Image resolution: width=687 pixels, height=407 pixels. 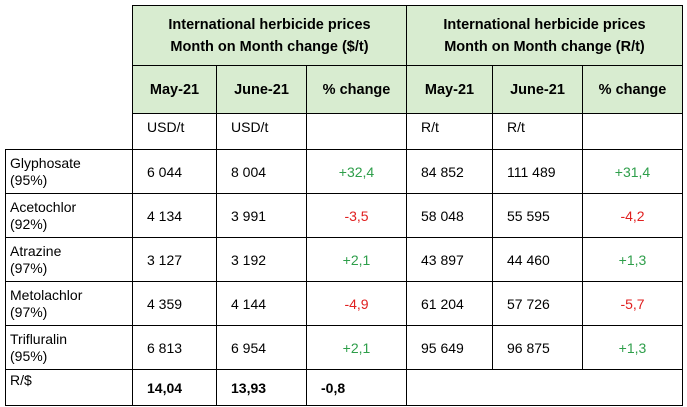 What do you see at coordinates (46, 294) in the screenshot?
I see `product-name: Metolachlor` at bounding box center [46, 294].